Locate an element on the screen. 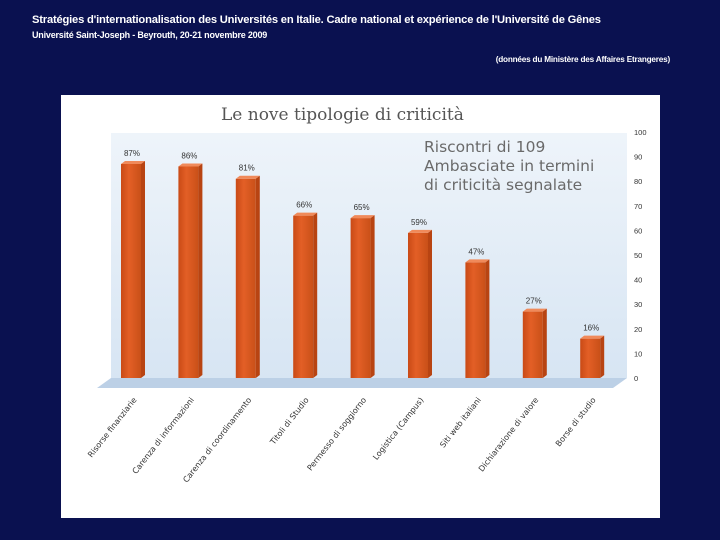 The image size is (720, 540). y-tick-label: 60 is located at coordinates (638, 230).